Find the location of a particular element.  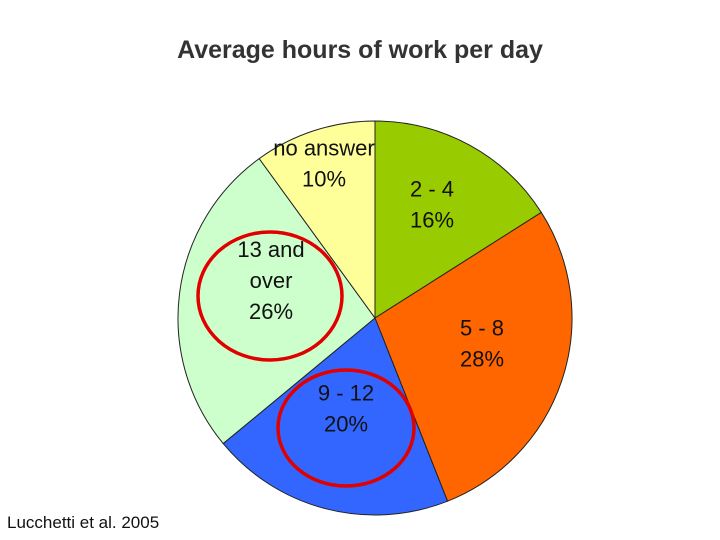

slice-label: 13 and over 26% is located at coordinates (270, 280).